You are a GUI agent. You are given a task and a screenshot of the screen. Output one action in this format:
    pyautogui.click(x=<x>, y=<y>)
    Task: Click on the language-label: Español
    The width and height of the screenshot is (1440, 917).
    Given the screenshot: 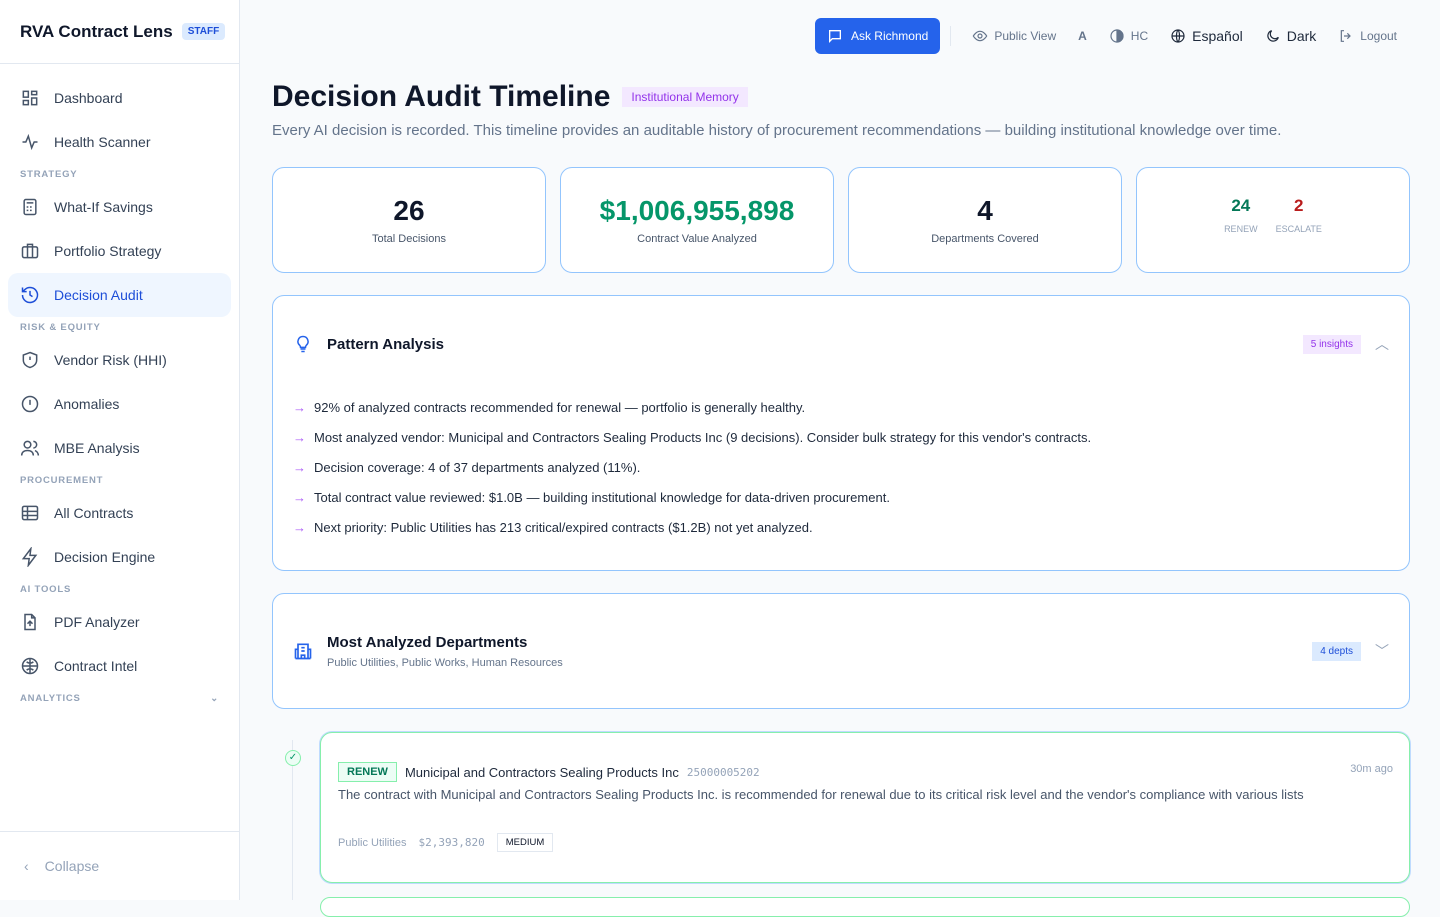 What is the action you would take?
    pyautogui.click(x=1217, y=36)
    